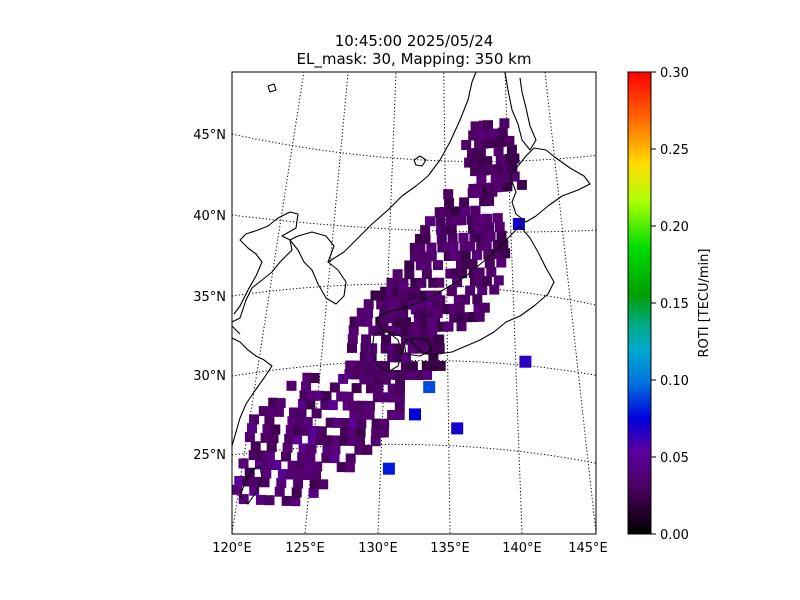 This screenshot has width=800, height=600. I want to click on colorbar, so click(639, 303).